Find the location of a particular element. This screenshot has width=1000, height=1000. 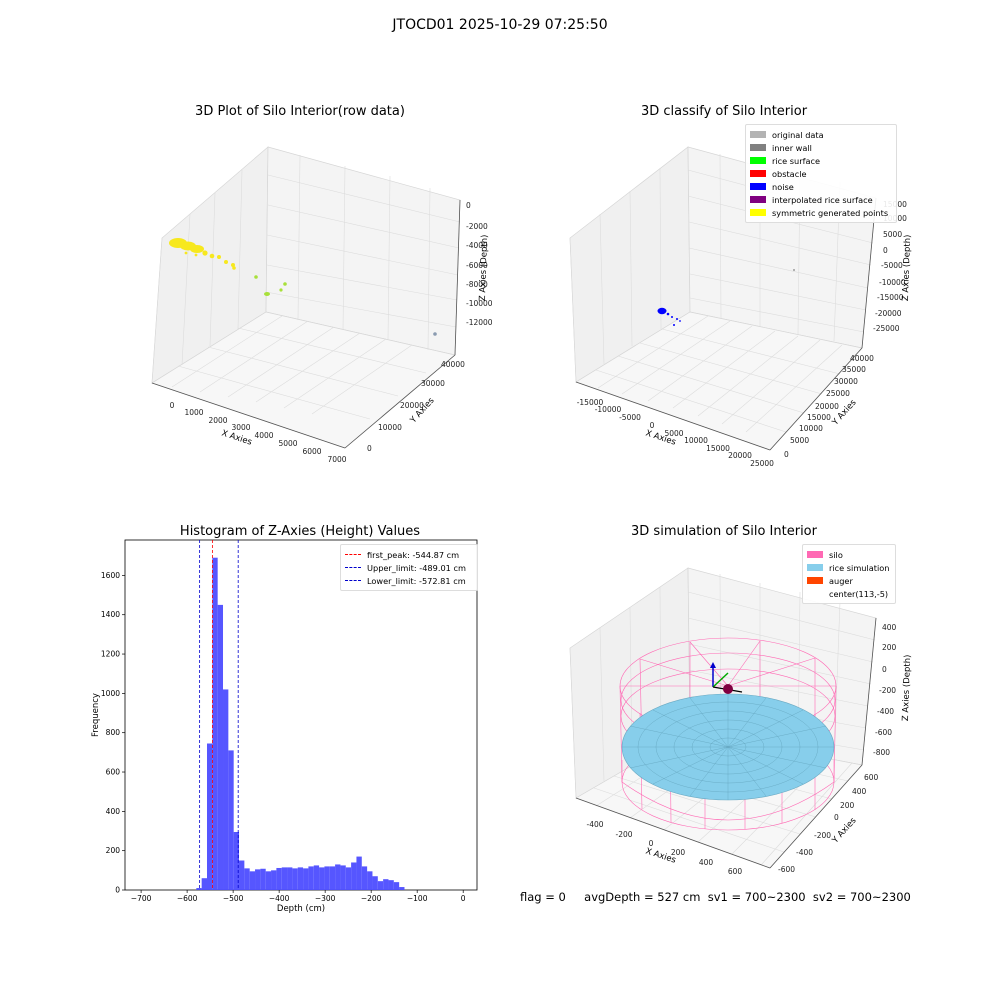

plot1-y-tick-0: 0 is located at coordinates (369, 448).